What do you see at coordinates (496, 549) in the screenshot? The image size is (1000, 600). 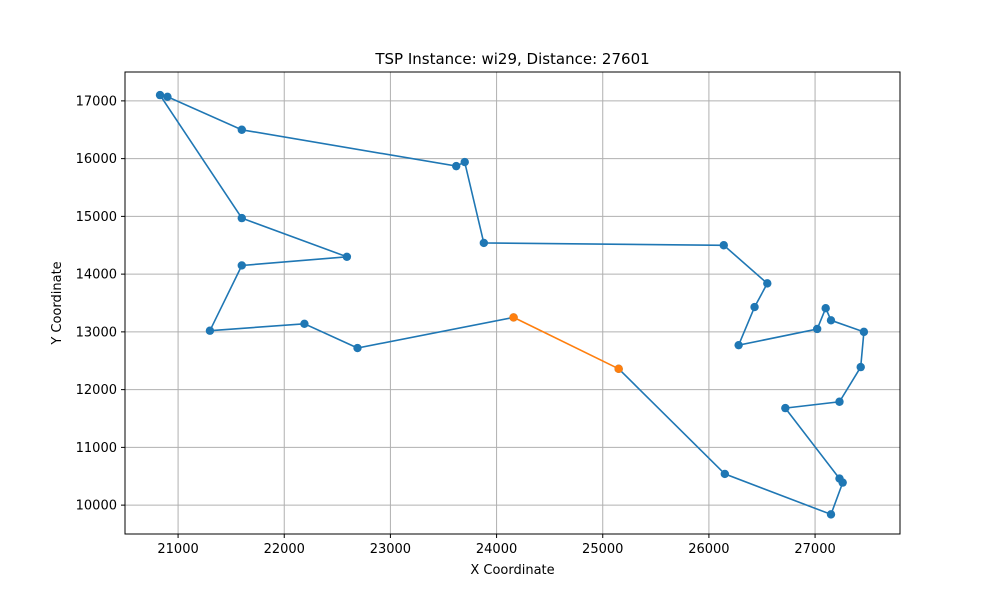 I see `x-tick-label: 24000` at bounding box center [496, 549].